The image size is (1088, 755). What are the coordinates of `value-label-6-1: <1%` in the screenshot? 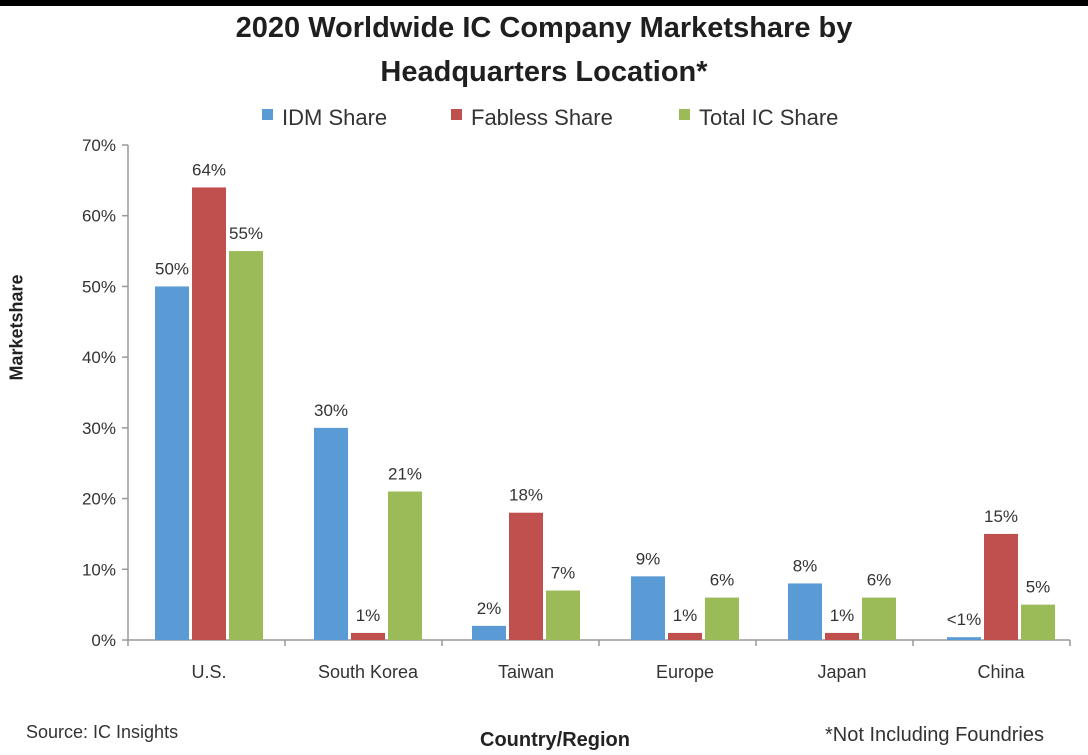 It's located at (964, 619).